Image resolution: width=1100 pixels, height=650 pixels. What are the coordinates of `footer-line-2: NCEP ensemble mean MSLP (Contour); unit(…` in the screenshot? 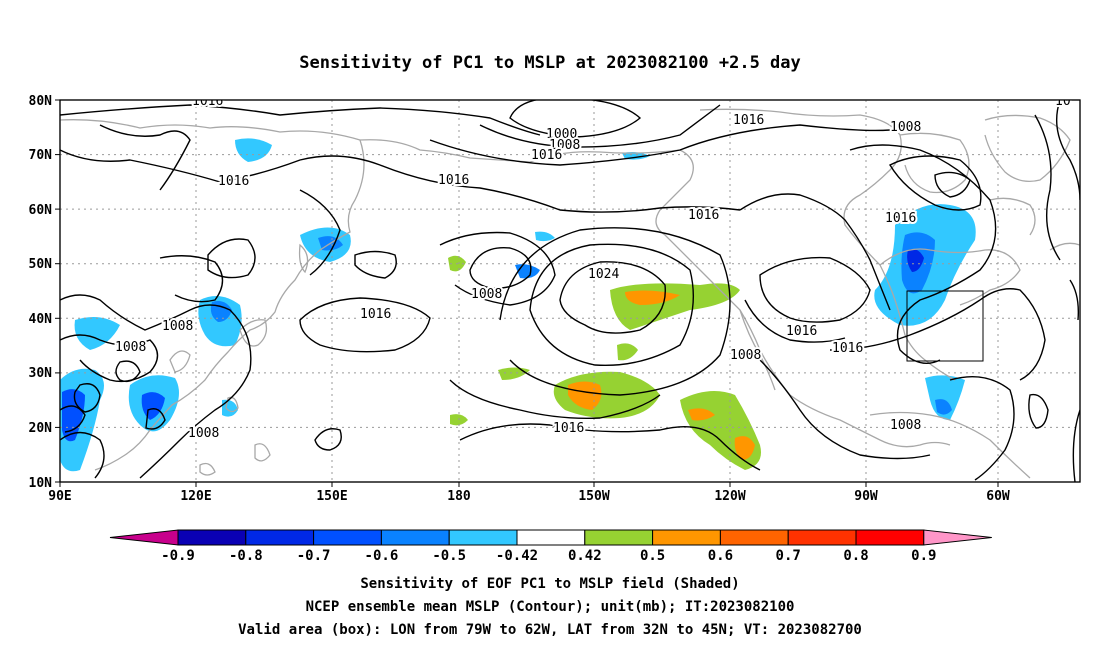 It's located at (550, 607).